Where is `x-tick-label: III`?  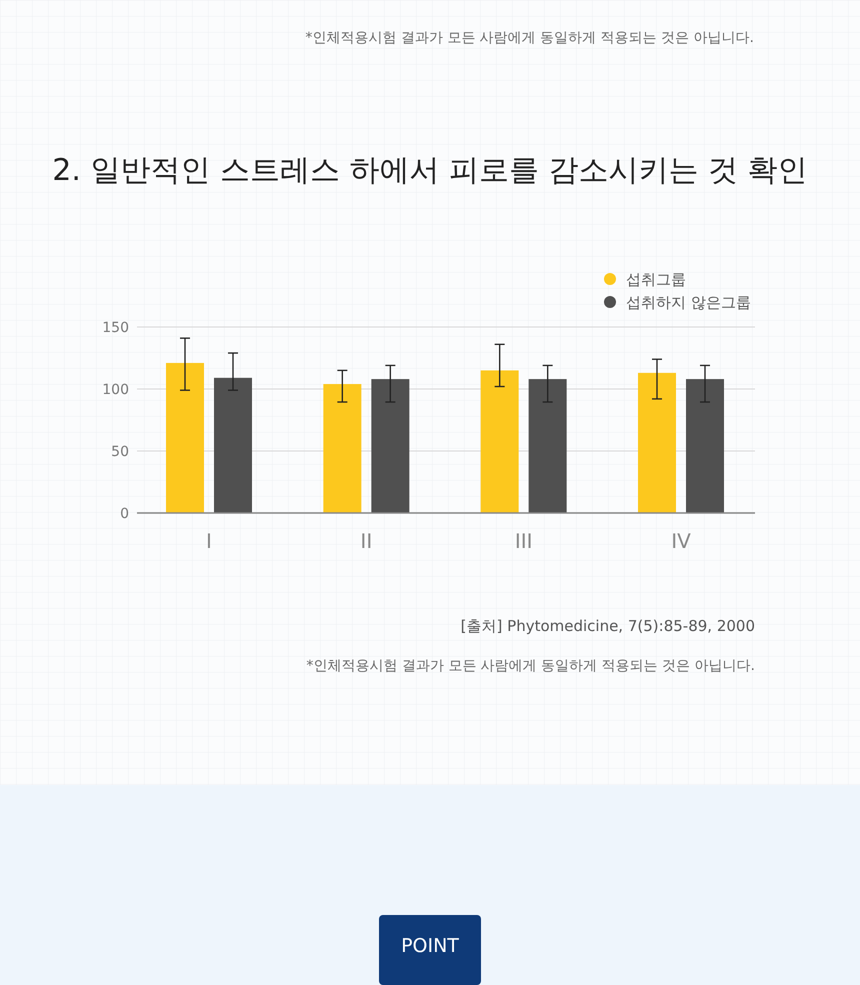
x-tick-label: III is located at coordinates (523, 541).